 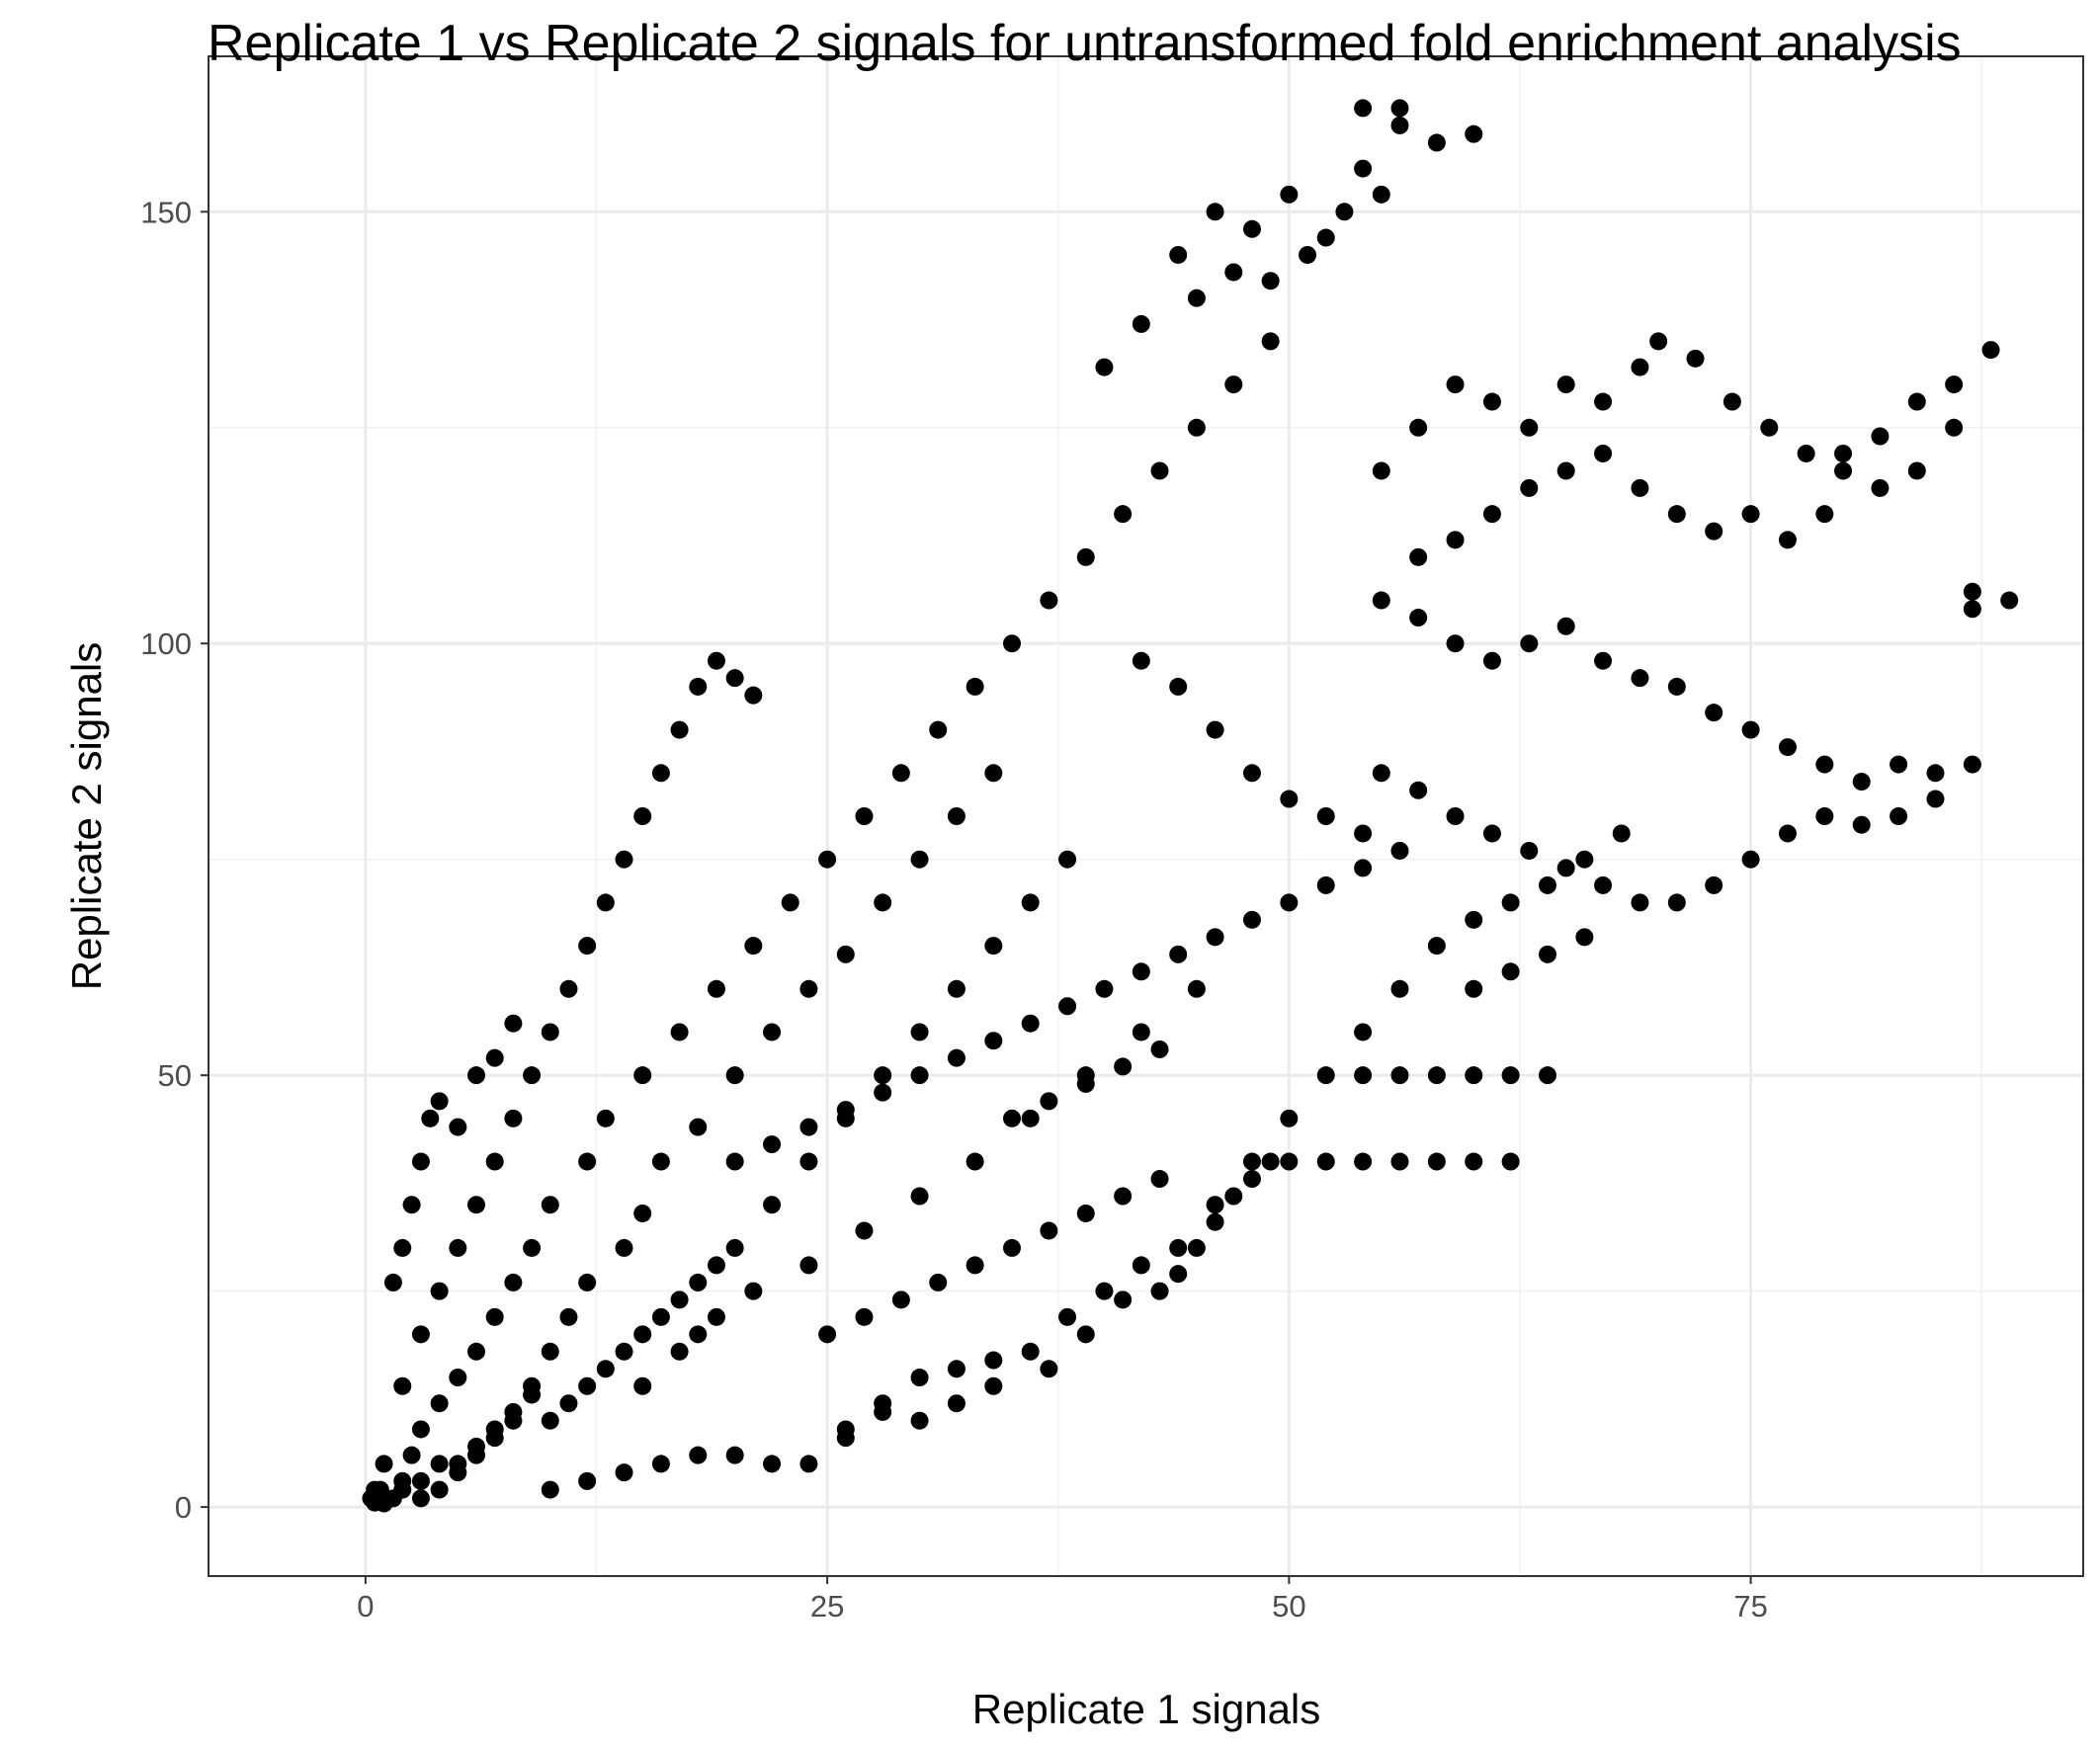 I want to click on x-tick-label: 50, so click(x=1288, y=1606).